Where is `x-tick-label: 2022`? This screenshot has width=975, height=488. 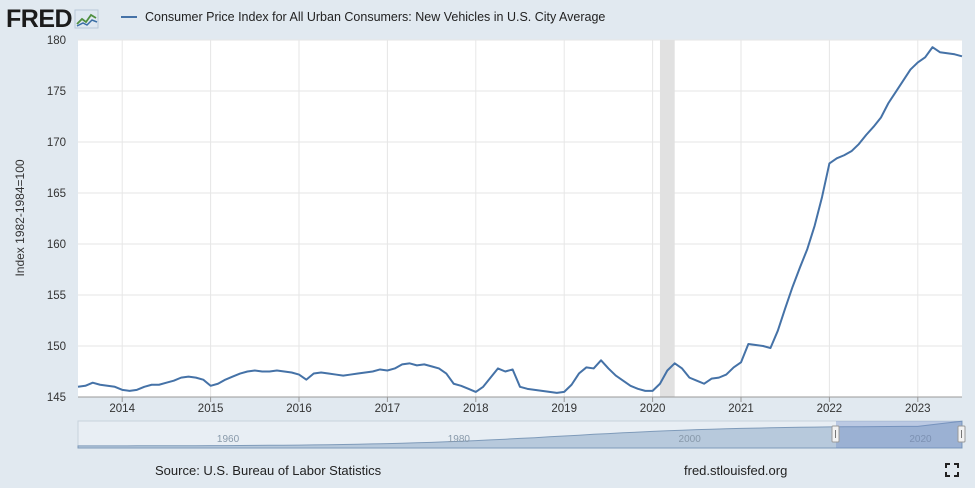
x-tick-label: 2022 is located at coordinates (830, 409).